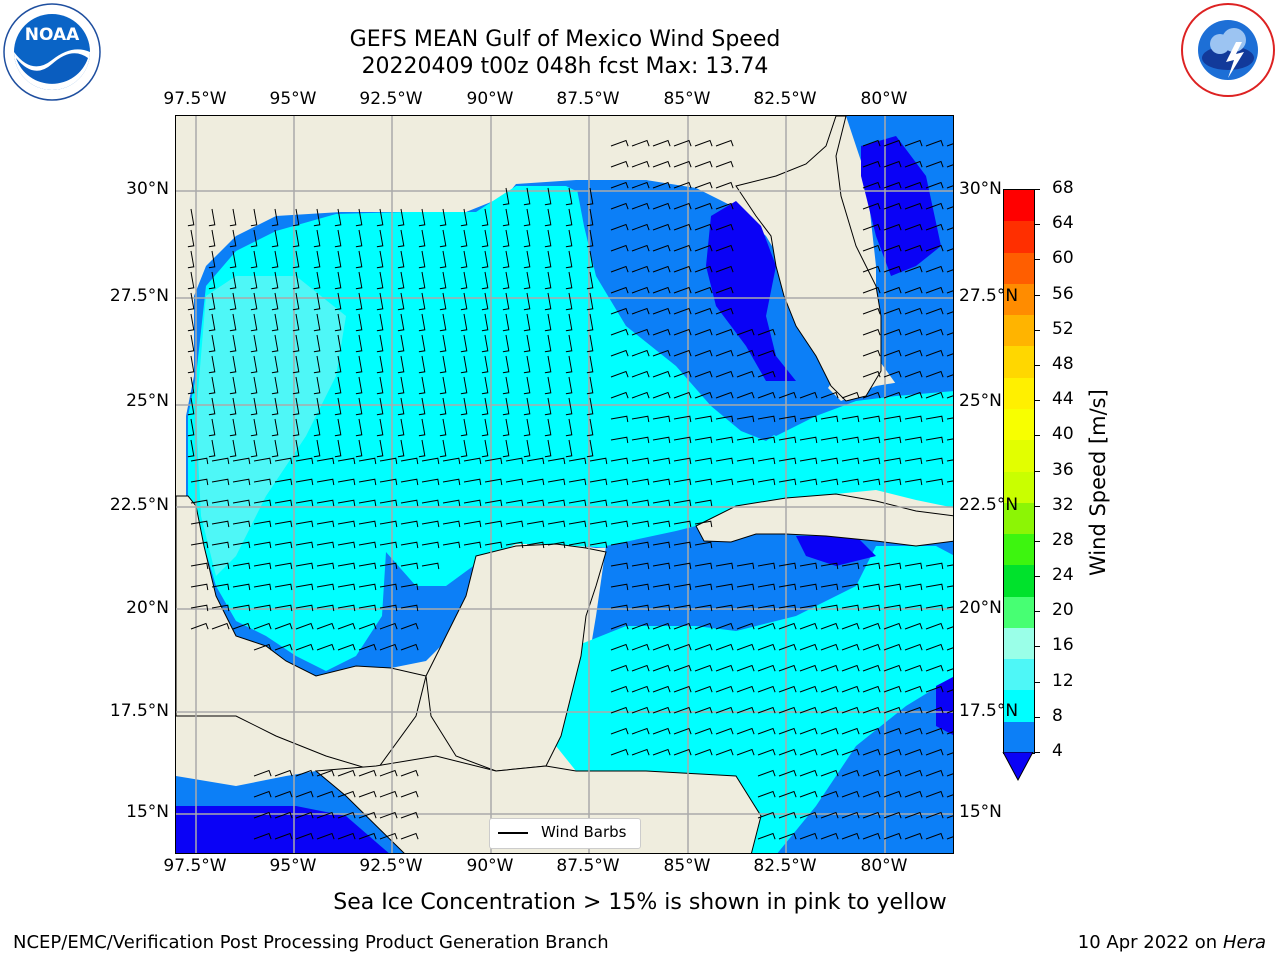 The image size is (1280, 960). I want to click on colorbar-tick-mark, so click(1037, 295).